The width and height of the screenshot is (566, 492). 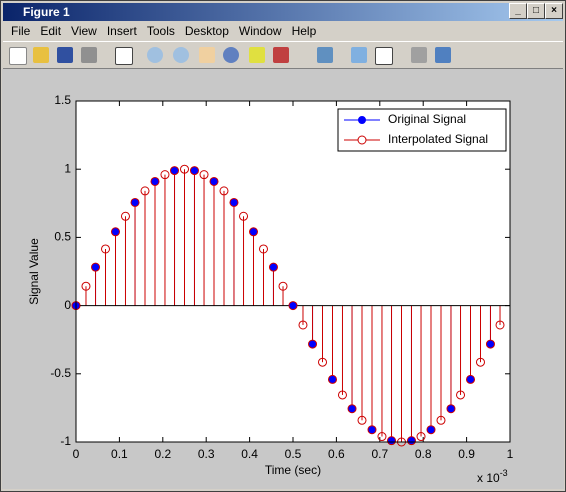 I want to click on menu-item: File, so click(x=21, y=31).